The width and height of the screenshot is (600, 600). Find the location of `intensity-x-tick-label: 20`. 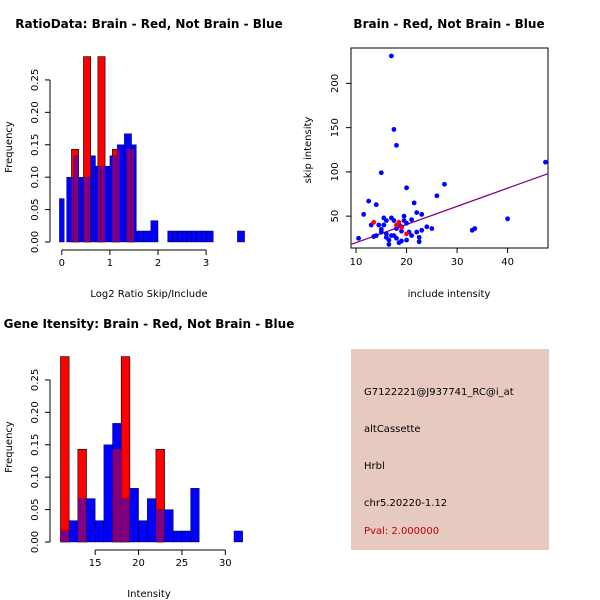

intensity-x-tick-label: 20 is located at coordinates (138, 563).